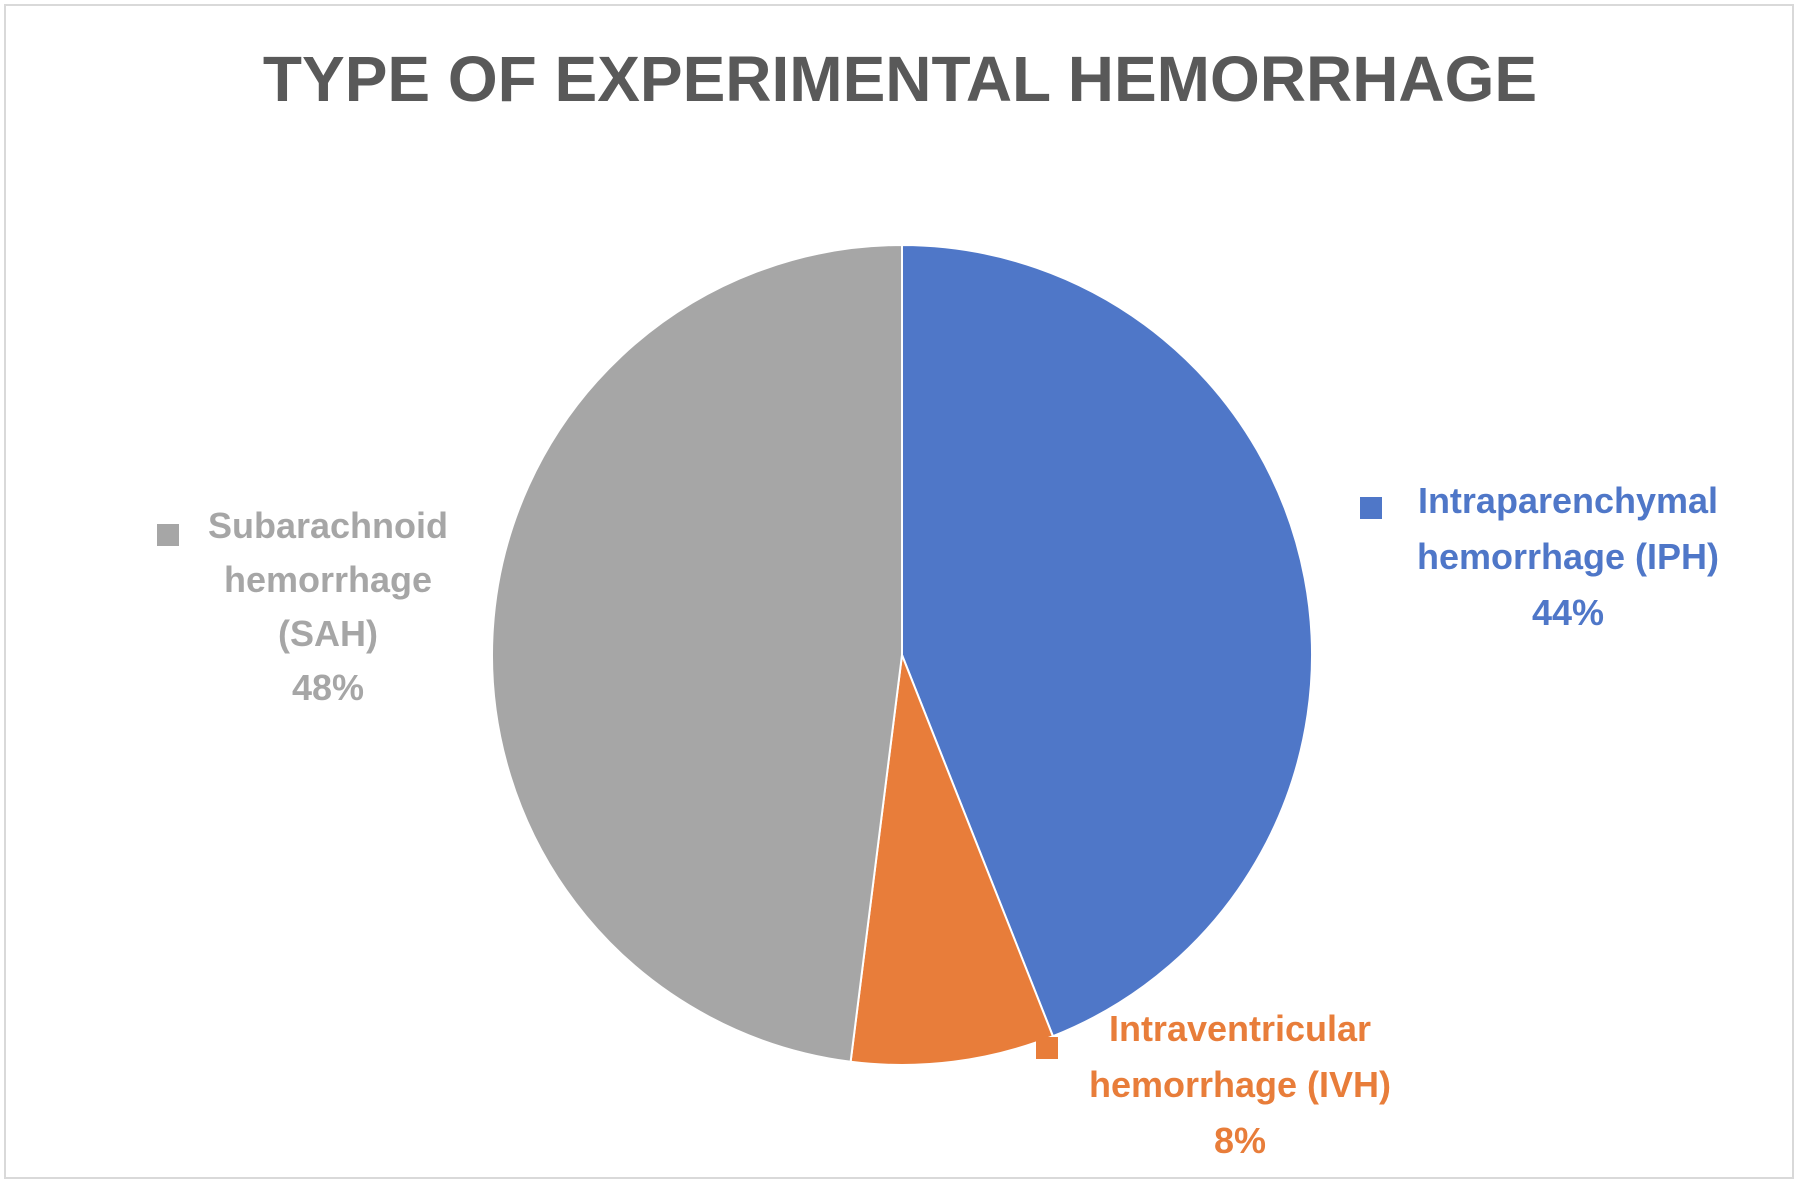  Describe the element at coordinates (1240, 1140) in the screenshot. I see `data-label-value: 8%` at that location.